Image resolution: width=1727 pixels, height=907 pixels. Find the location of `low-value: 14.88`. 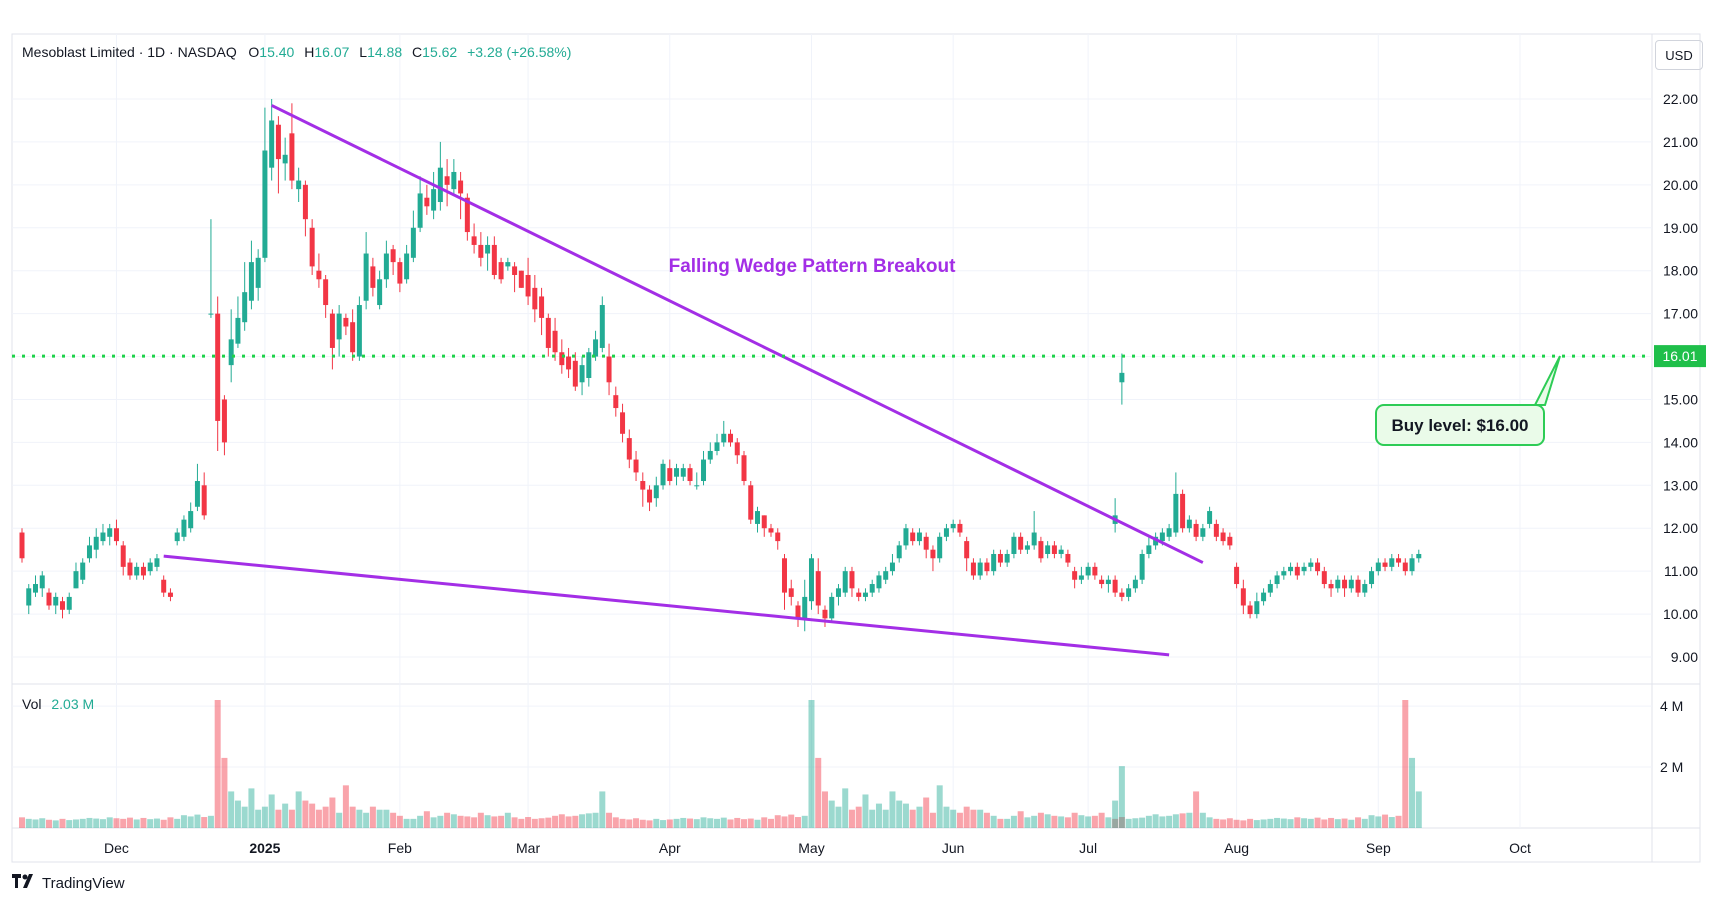

low-value: 14.88 is located at coordinates (385, 52).